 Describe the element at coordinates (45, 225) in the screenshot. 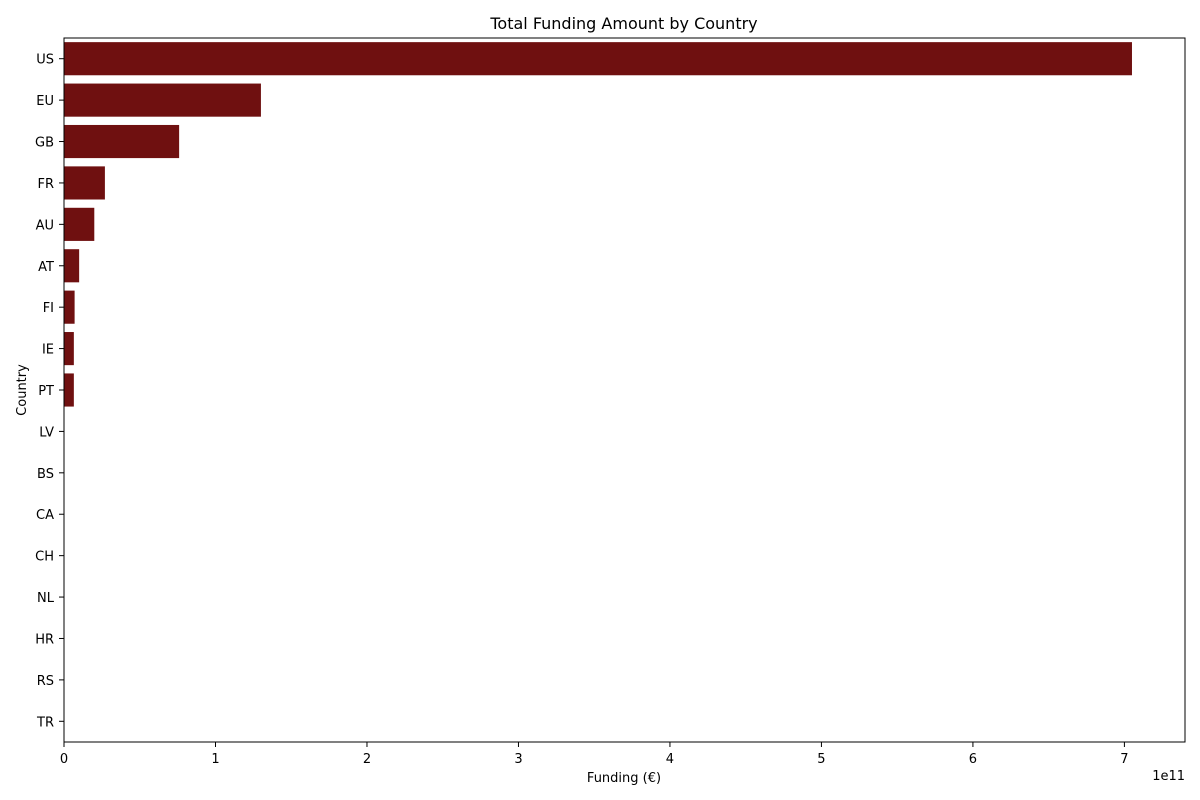

I see `y-tick-label: AU` at that location.